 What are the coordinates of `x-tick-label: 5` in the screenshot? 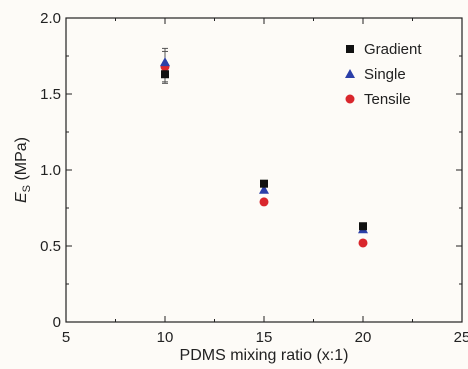 It's located at (66, 337).